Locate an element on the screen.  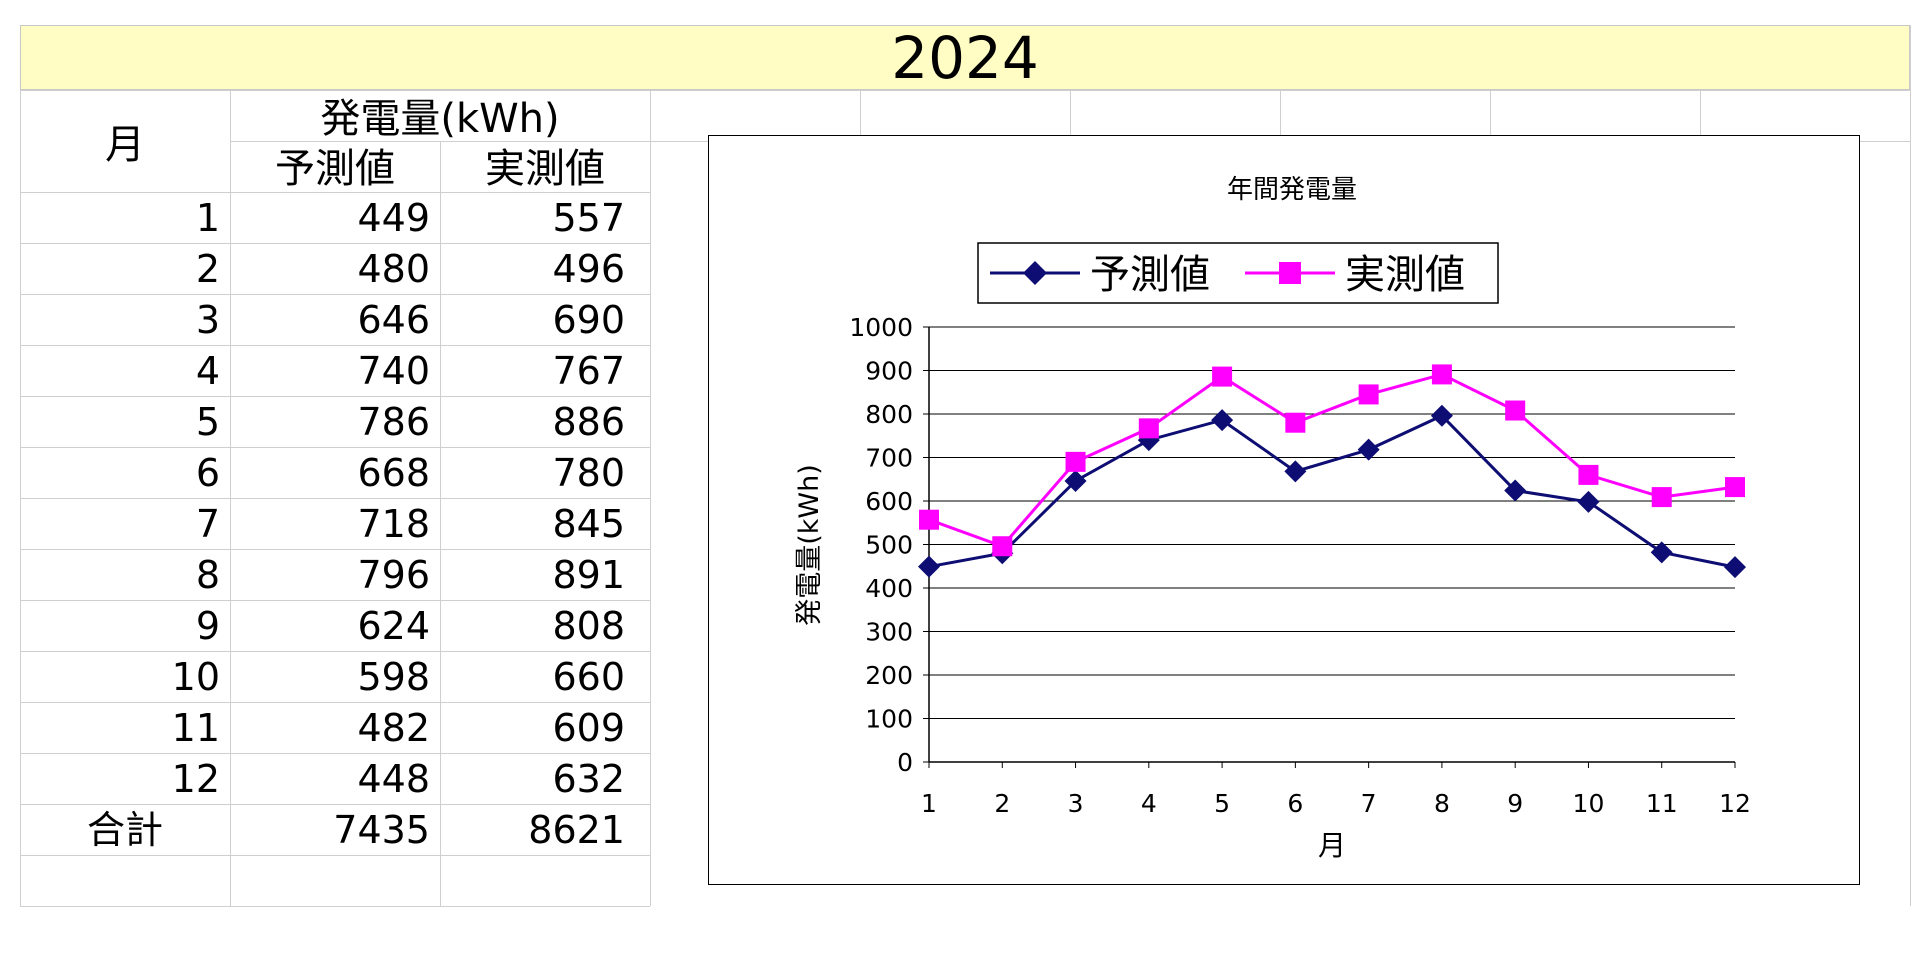
actual-cell: 780 is located at coordinates (588, 473).